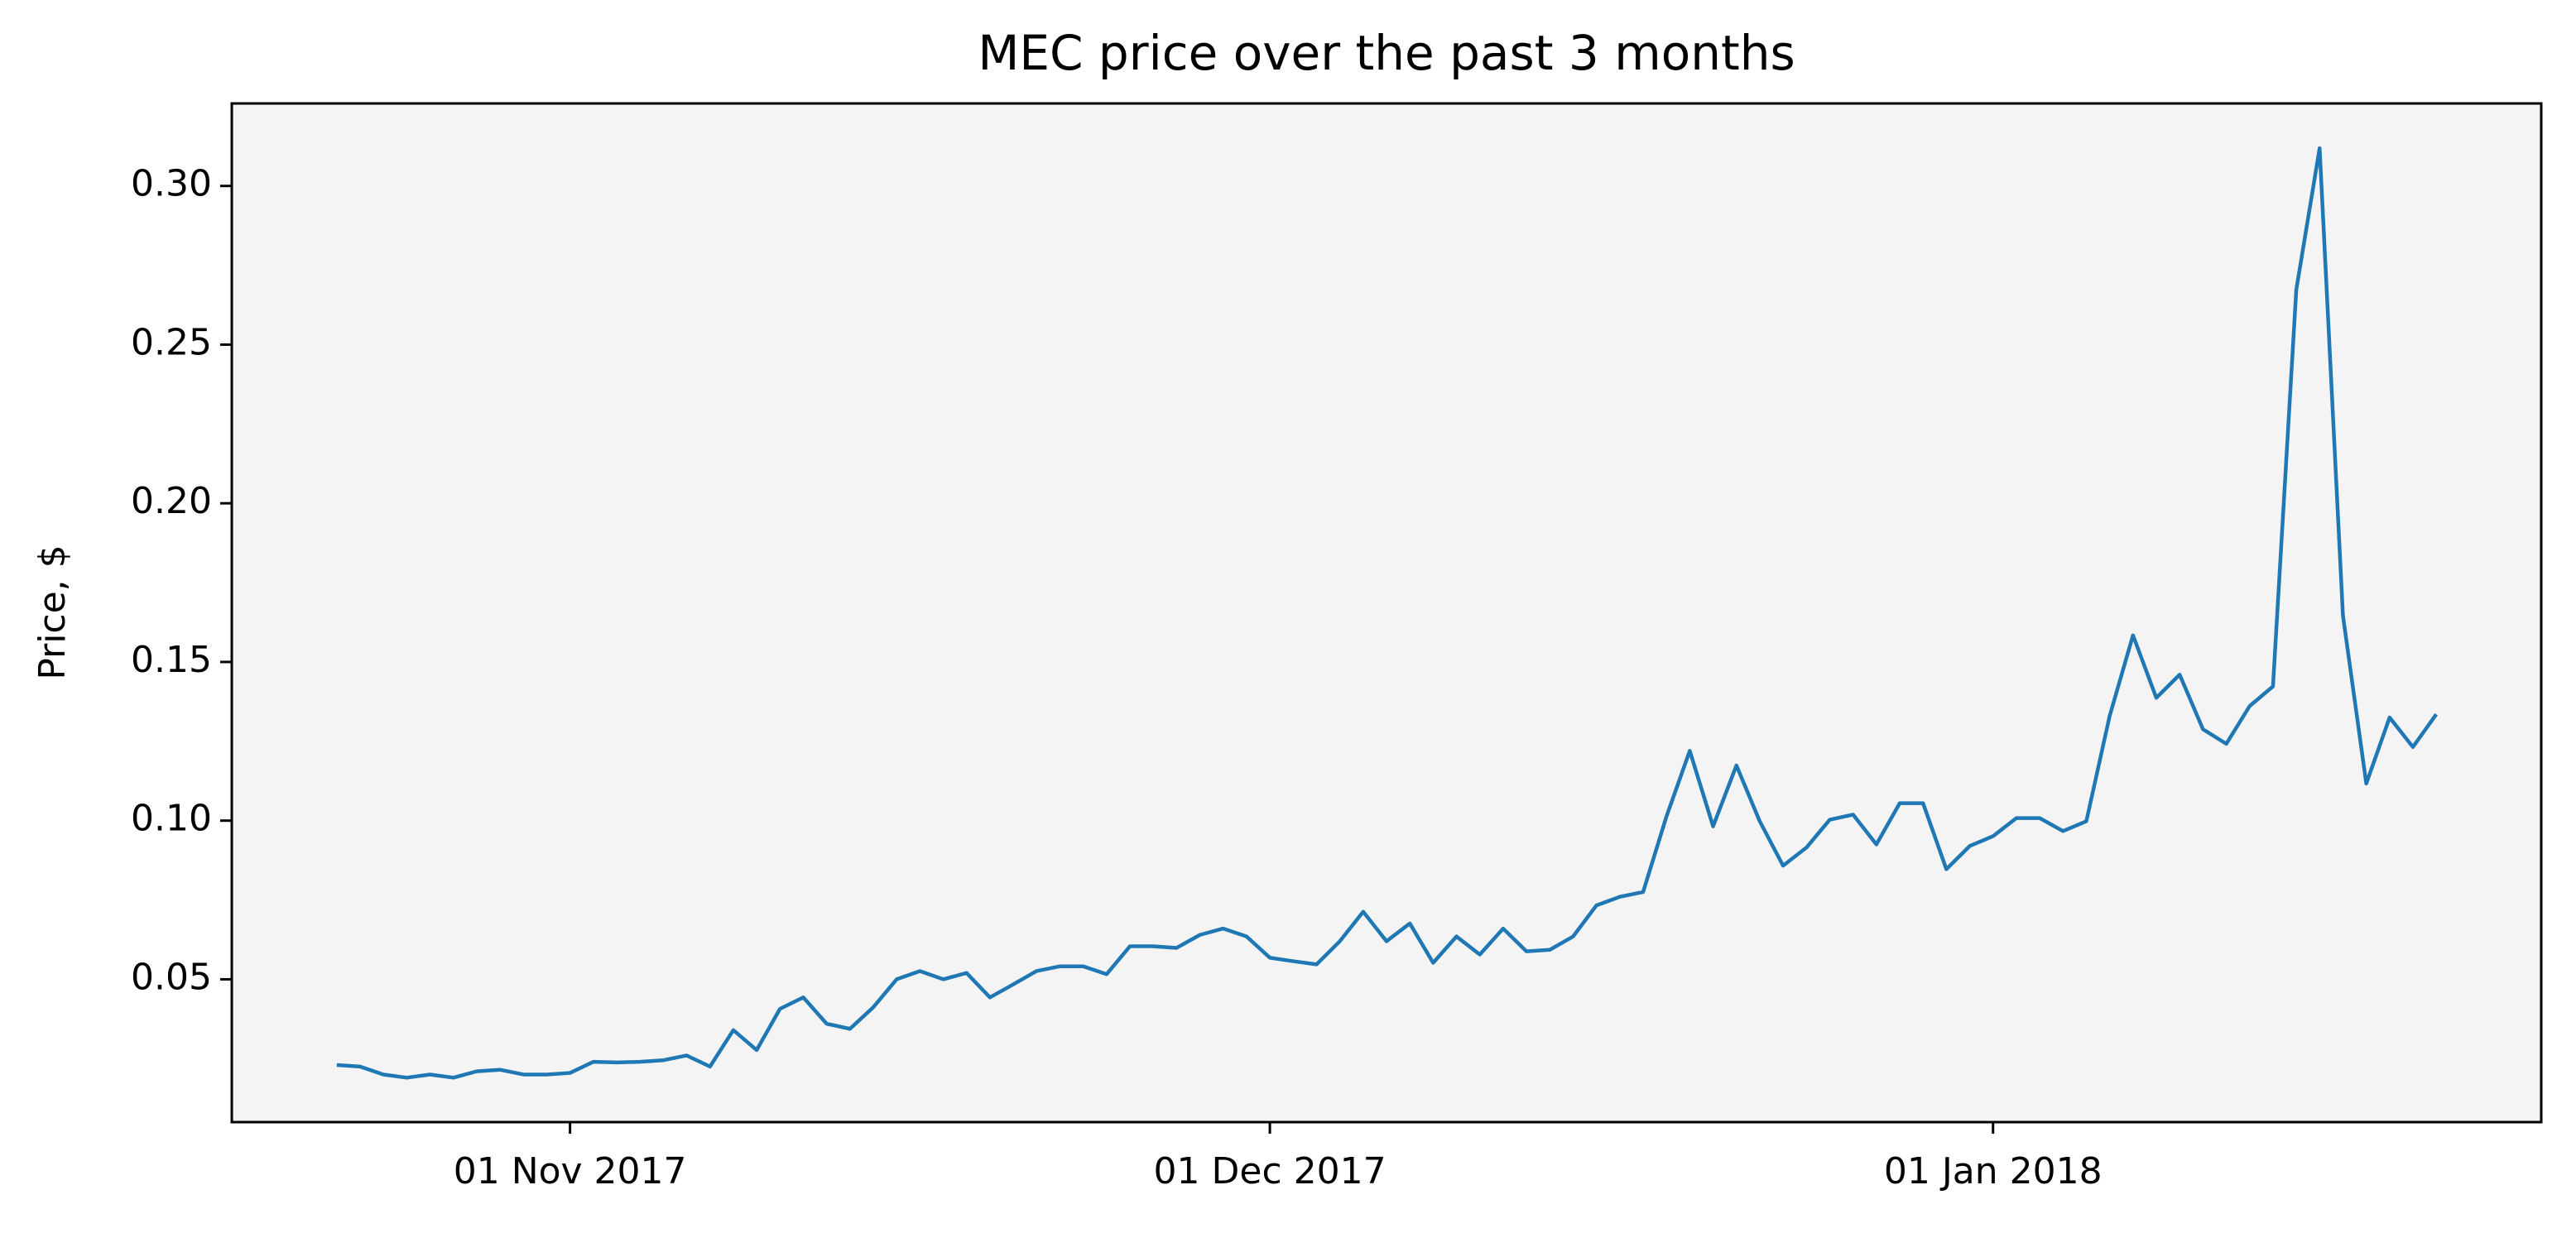 This screenshot has height=1233, width=2576. Describe the element at coordinates (570, 1171) in the screenshot. I see `x-tick-label: 01 Nov 2017` at that location.